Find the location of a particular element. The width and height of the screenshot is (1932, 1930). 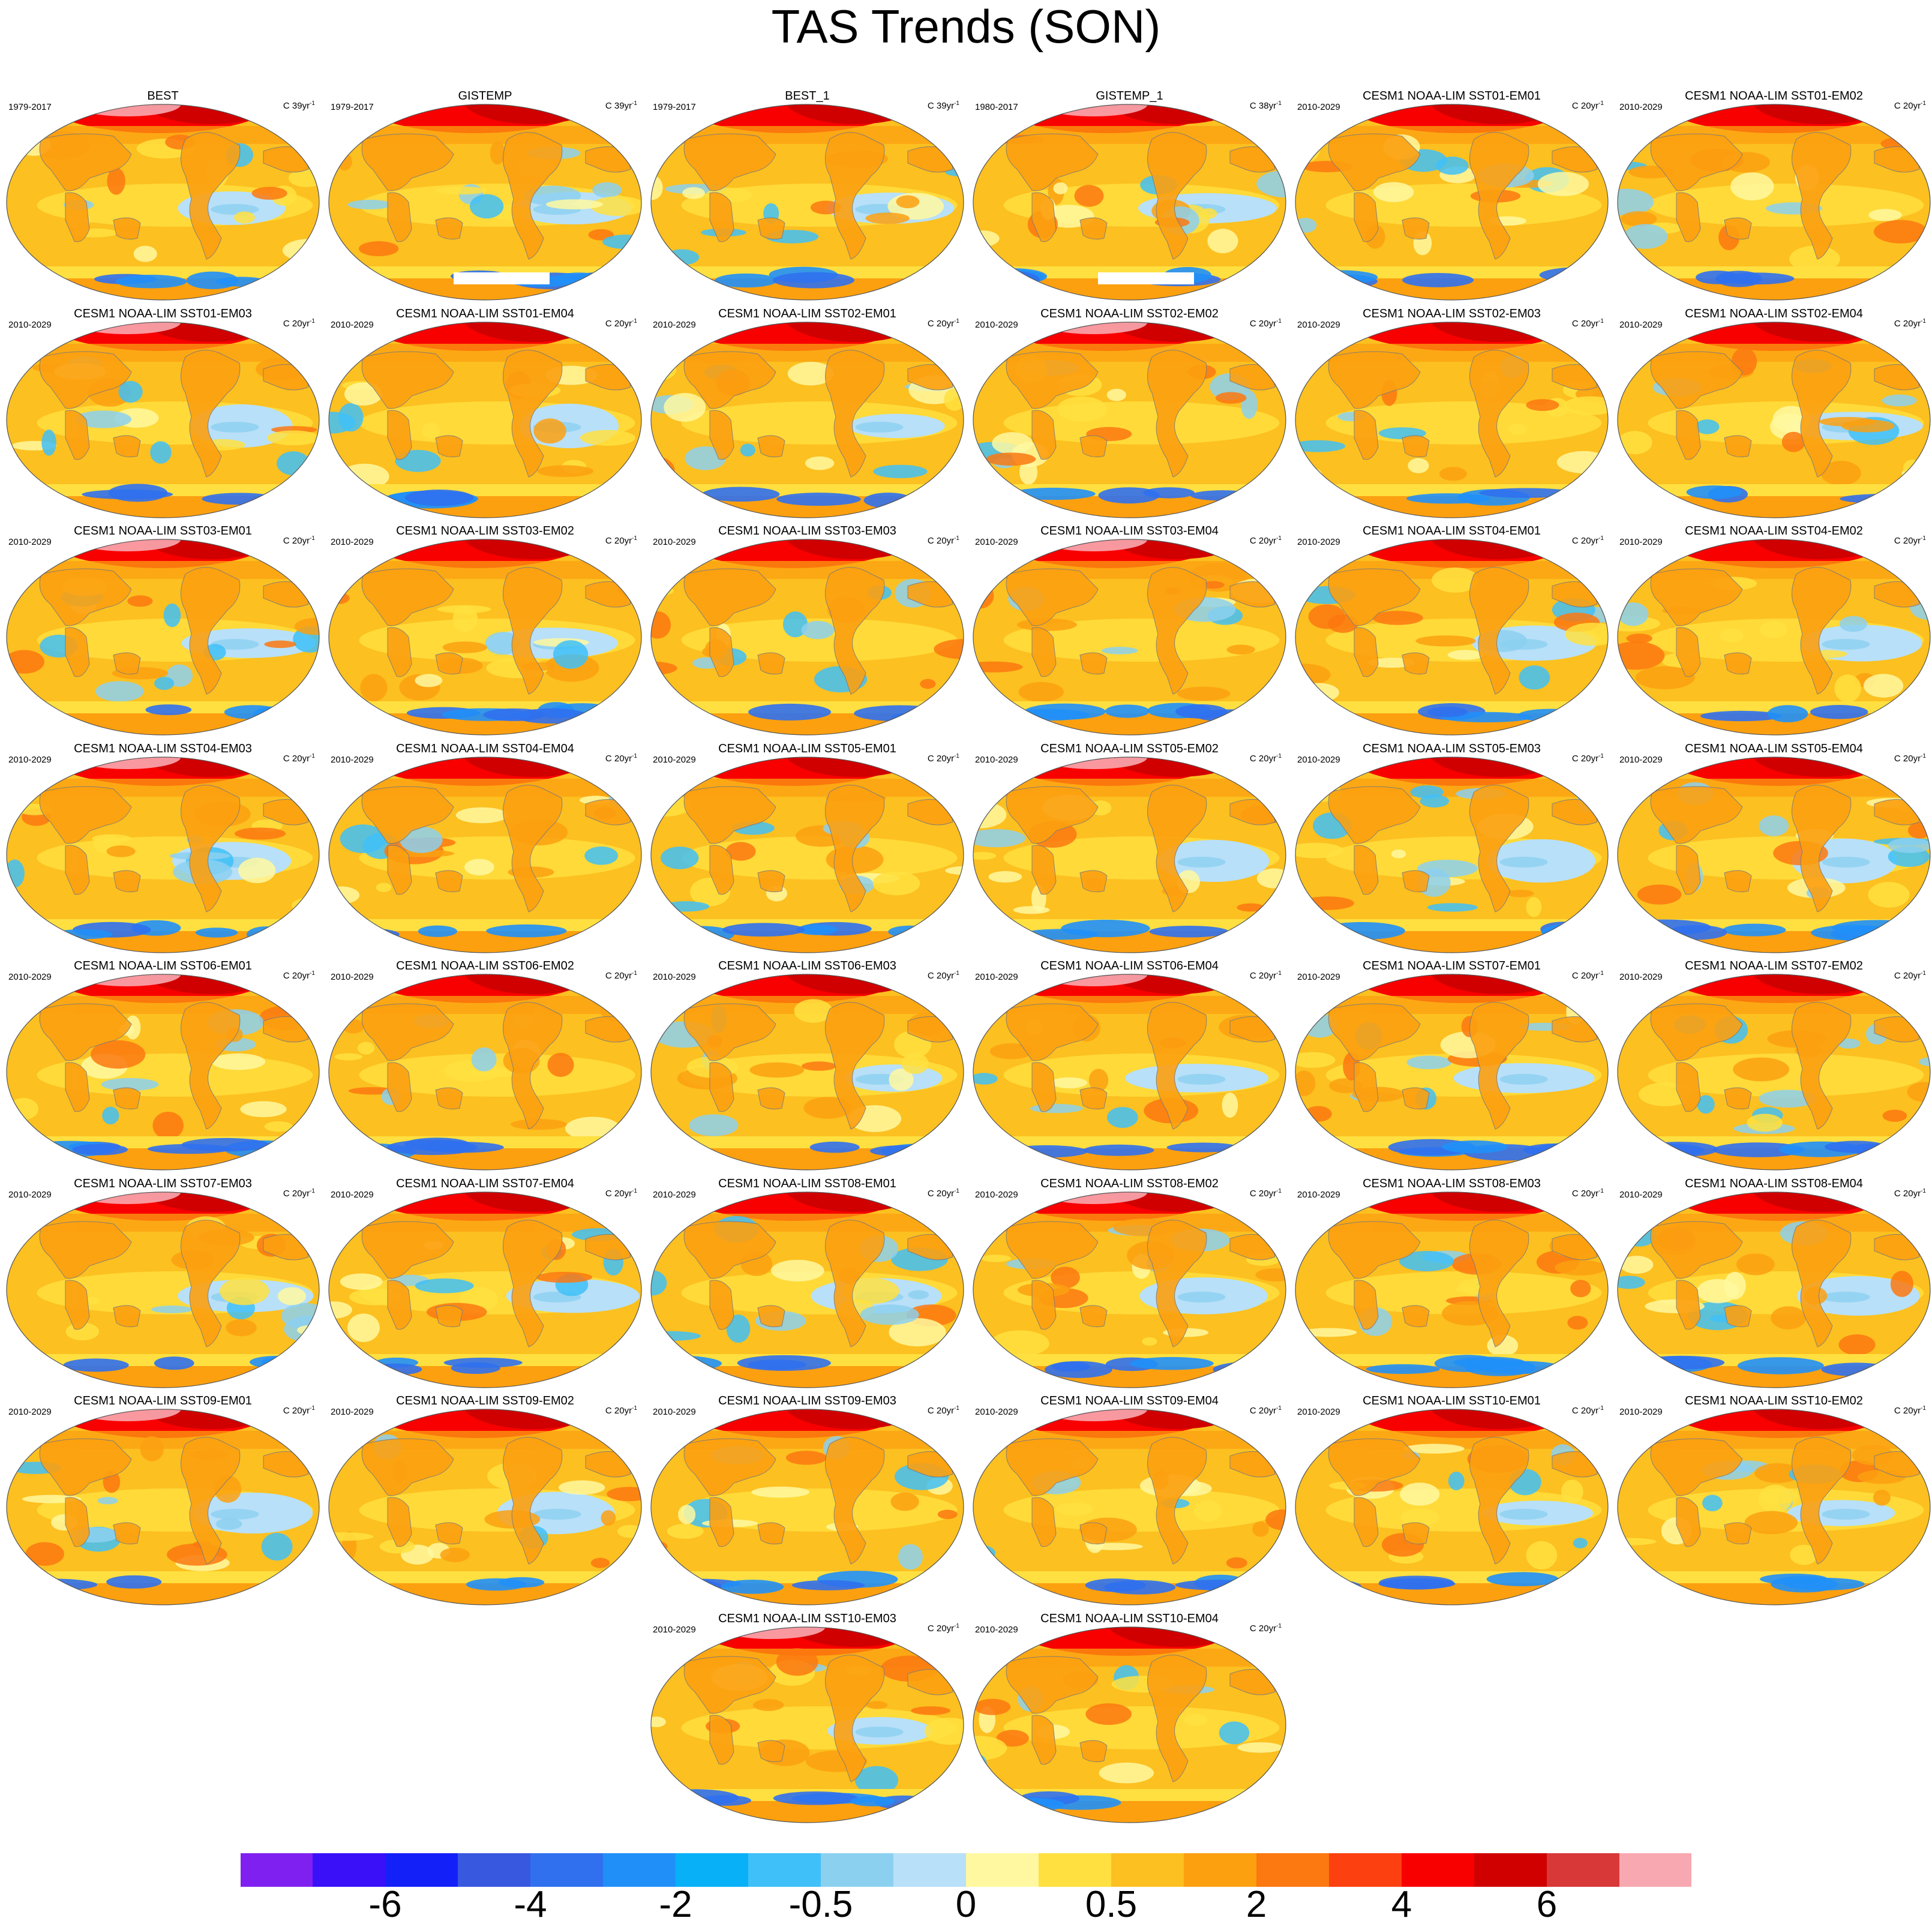

panel-title: CESM1 NOAA-LIM SST03-EM02 is located at coordinates (485, 531).